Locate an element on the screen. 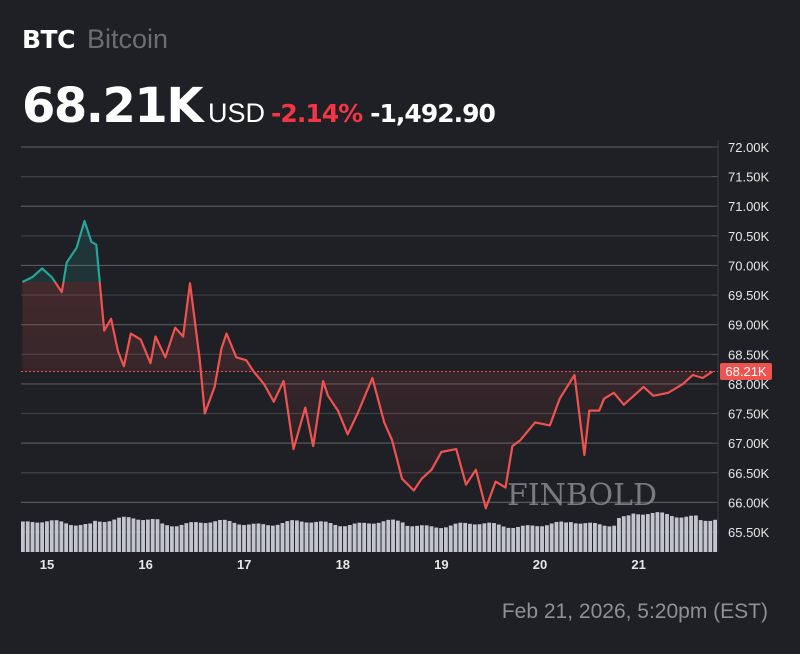  y-tick-label: 69.00K is located at coordinates (749, 325).